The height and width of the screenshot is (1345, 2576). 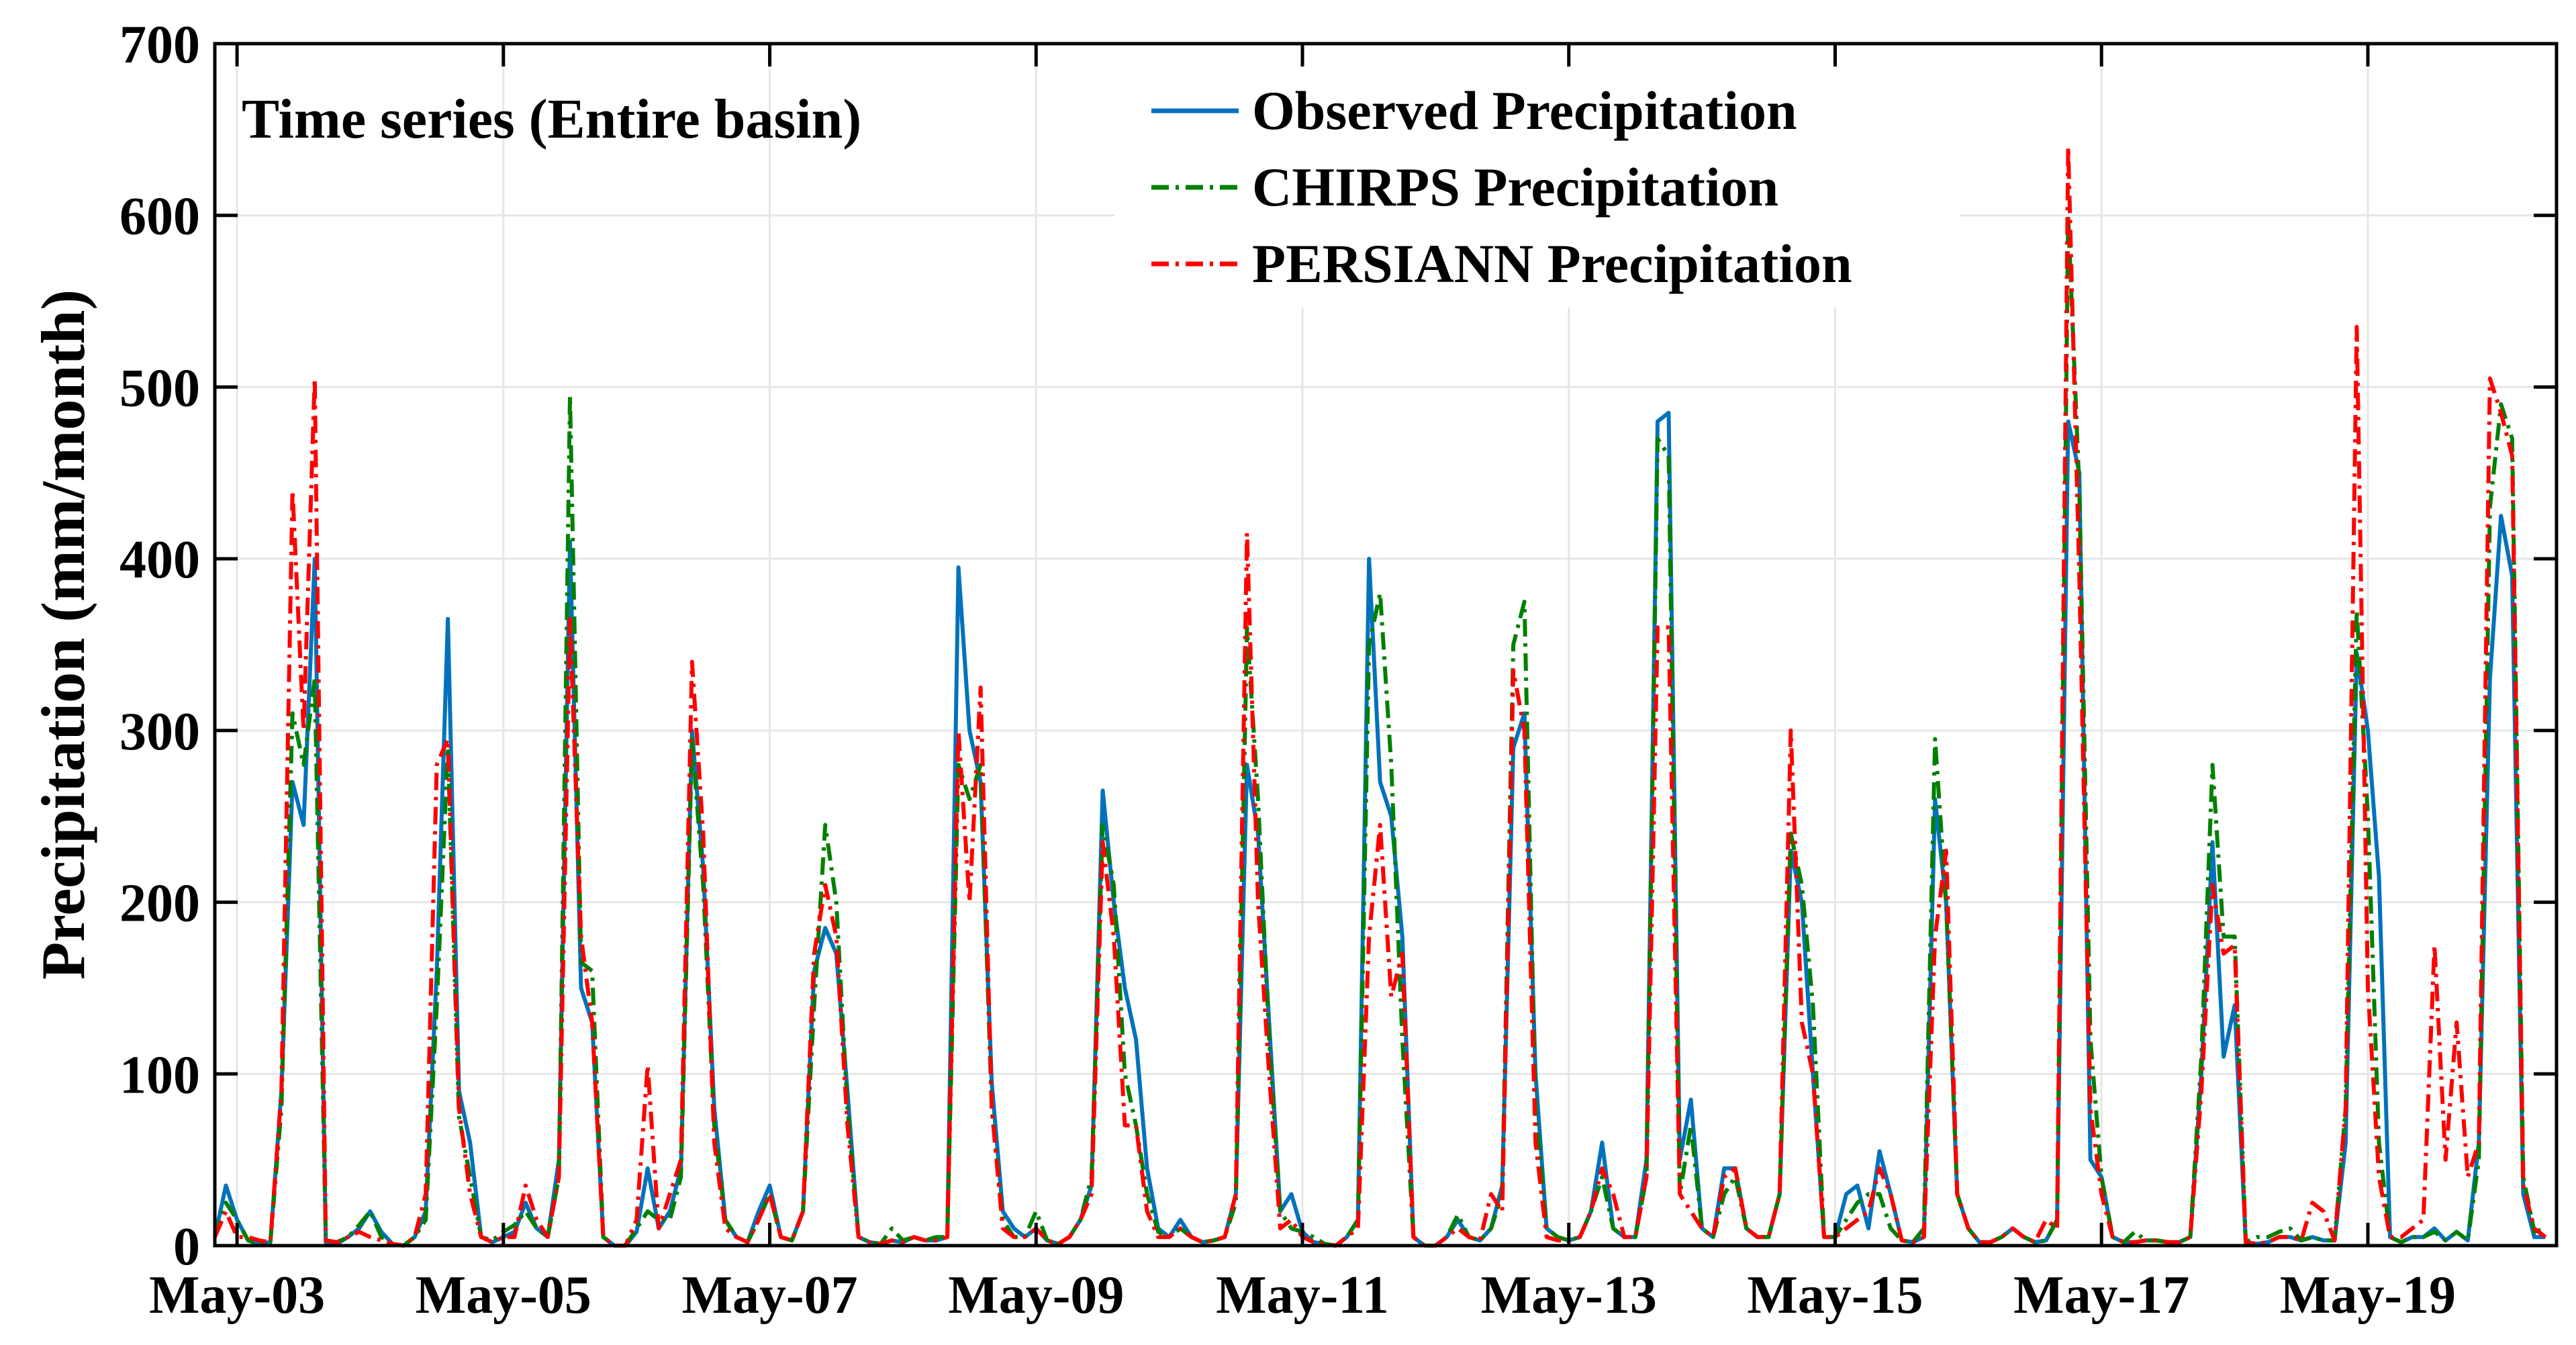 What do you see at coordinates (160, 731) in the screenshot?
I see `y-tick-label: 300` at bounding box center [160, 731].